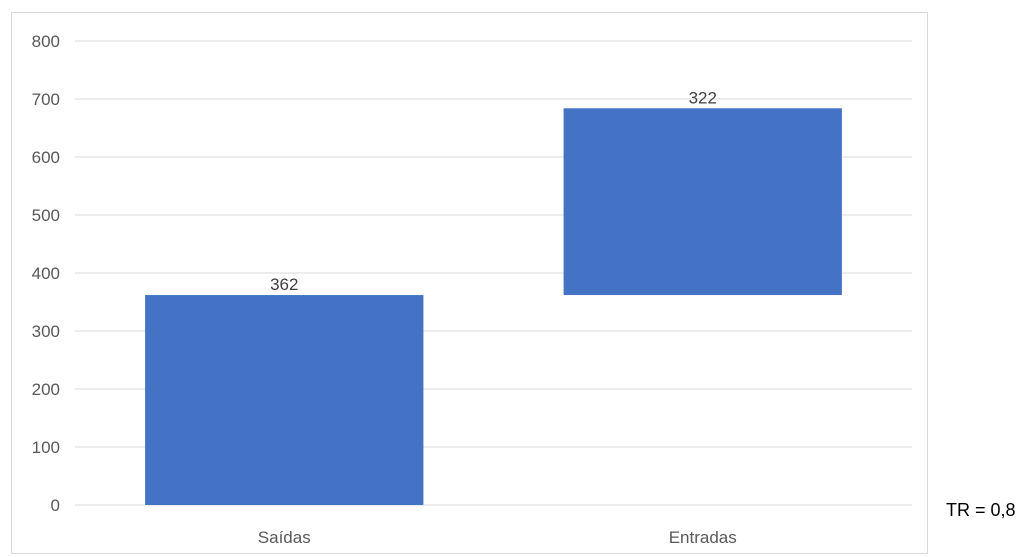 The image size is (1031, 557). What do you see at coordinates (703, 537) in the screenshot?
I see `x-tick-label: Entradas` at bounding box center [703, 537].